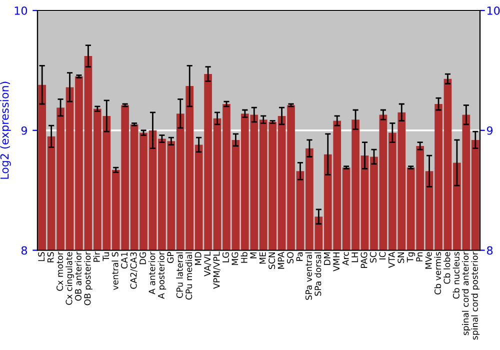 Image resolution: width=500 pixels, height=350 pixels. I want to click on x-tick-label: DG, so click(143, 258).